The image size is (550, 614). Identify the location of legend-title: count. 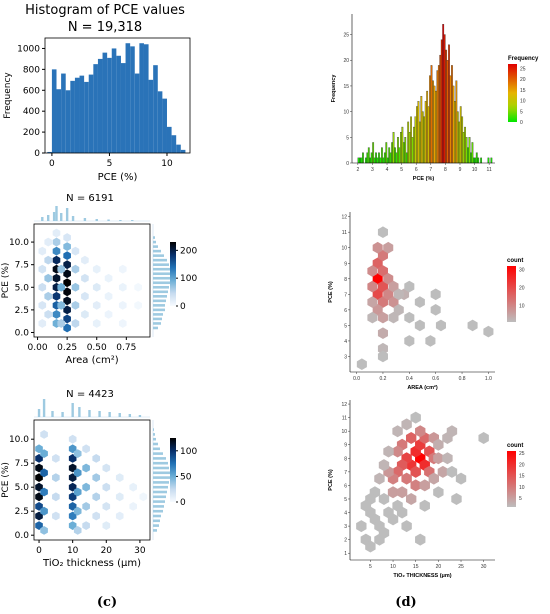
(515, 261).